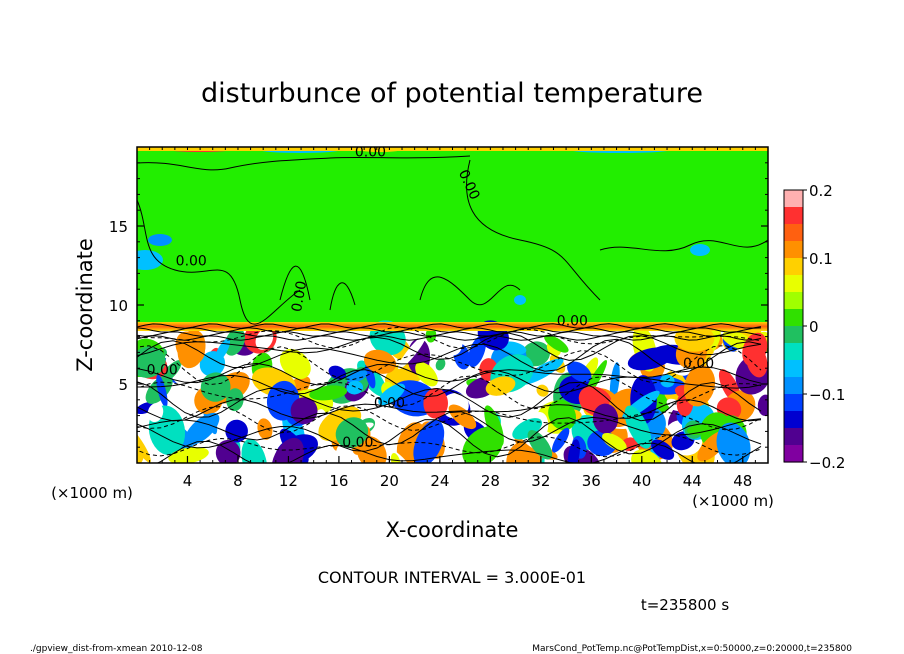 The image size is (904, 654). What do you see at coordinates (238, 481) in the screenshot?
I see `x-tick-label: 8` at bounding box center [238, 481].